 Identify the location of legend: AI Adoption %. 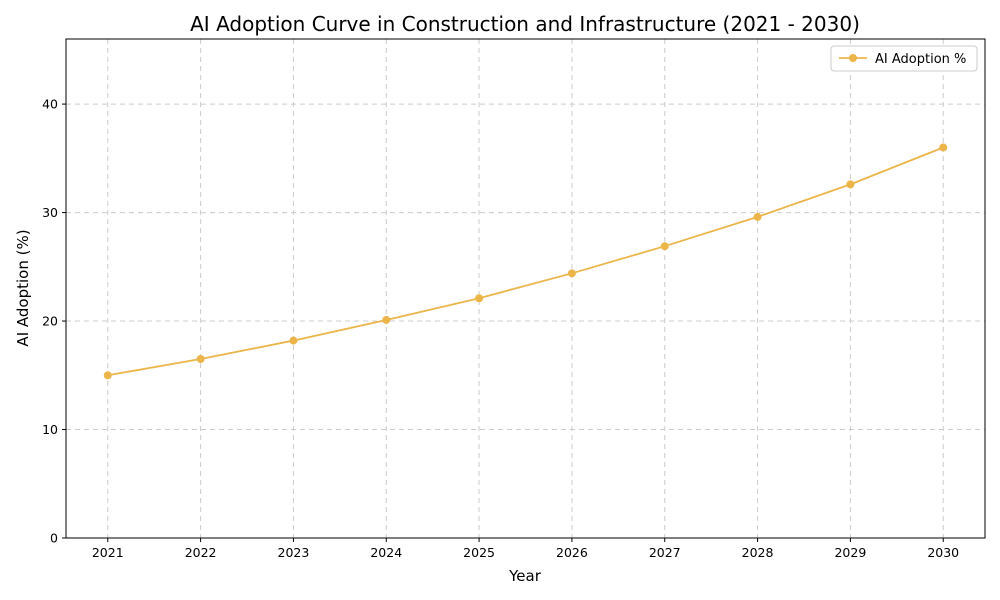
(904, 58).